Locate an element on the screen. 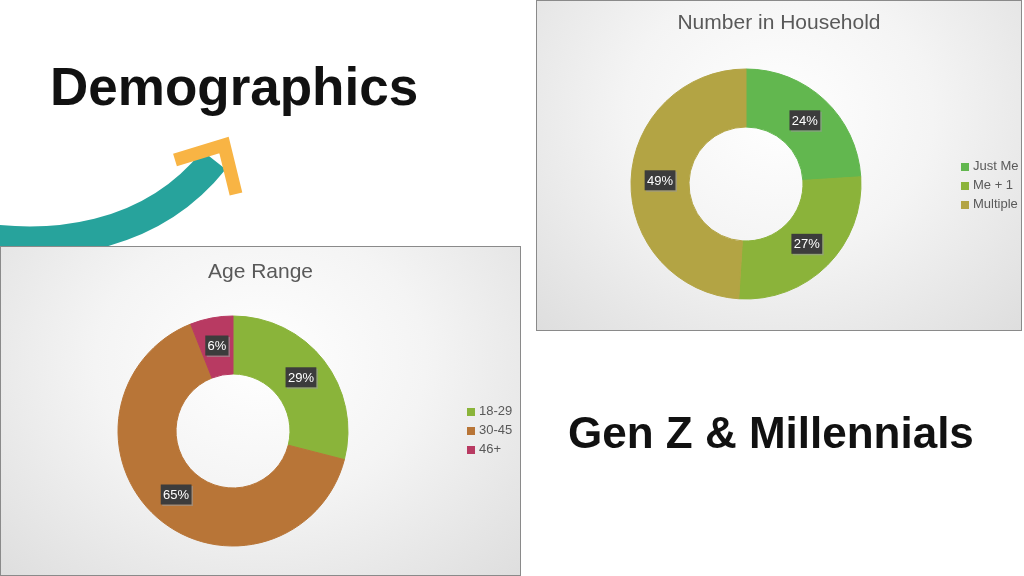 This screenshot has height=576, width=1024. data-label: 49% is located at coordinates (660, 180).